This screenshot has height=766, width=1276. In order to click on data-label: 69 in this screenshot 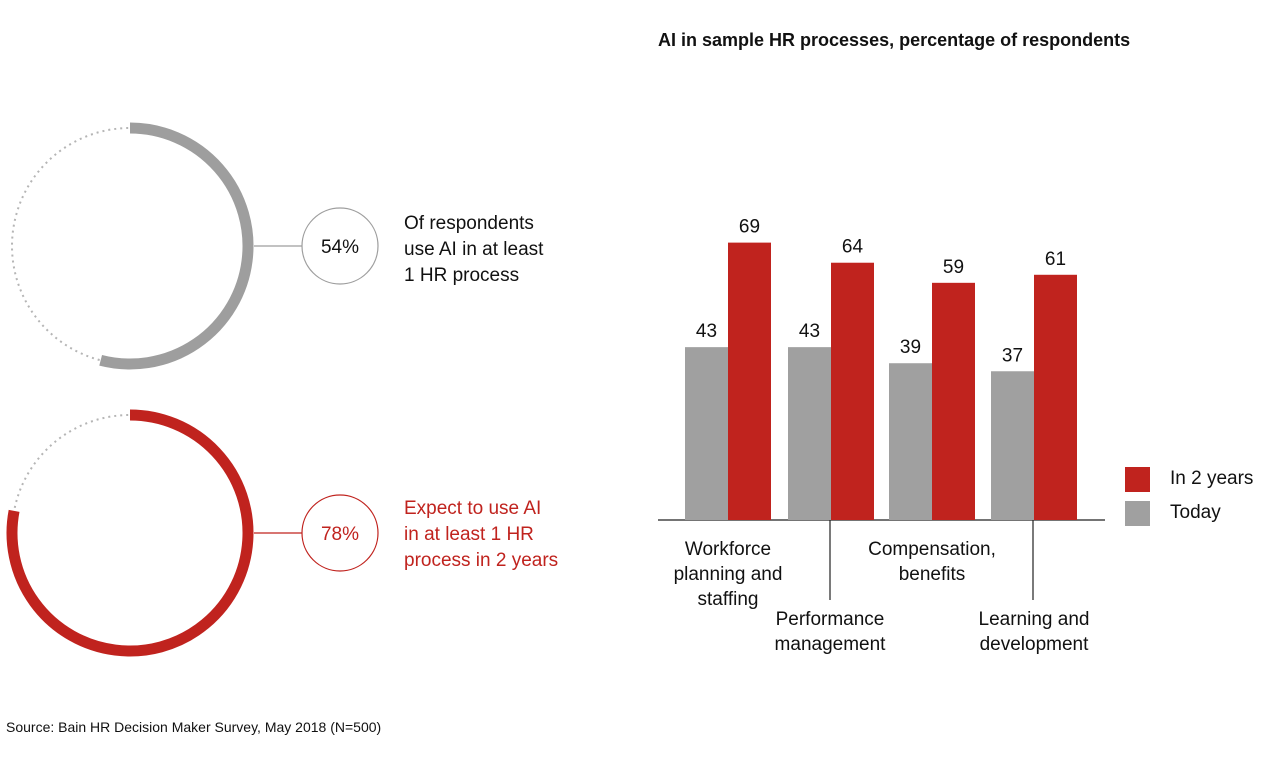, I will do `click(749, 227)`.